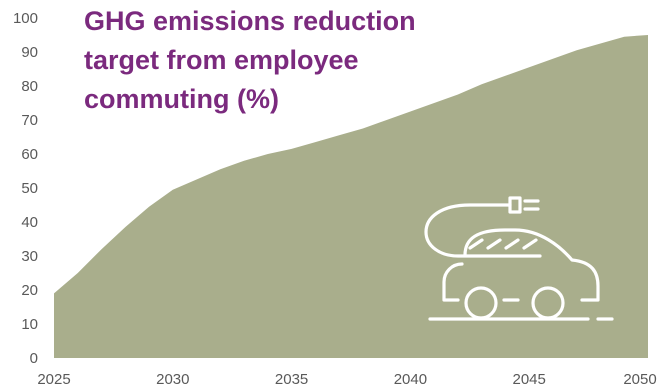  Describe the element at coordinates (53, 379) in the screenshot. I see `x-tick-label: 2025` at that location.